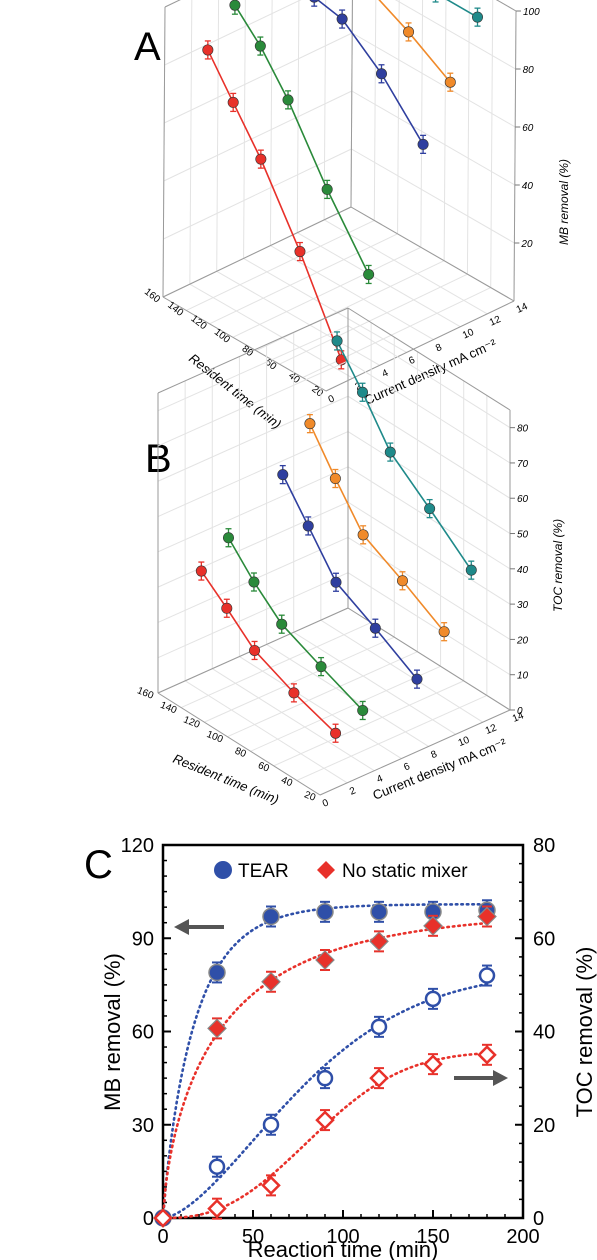  I want to click on x-tick-label: 60, so click(271, 365).